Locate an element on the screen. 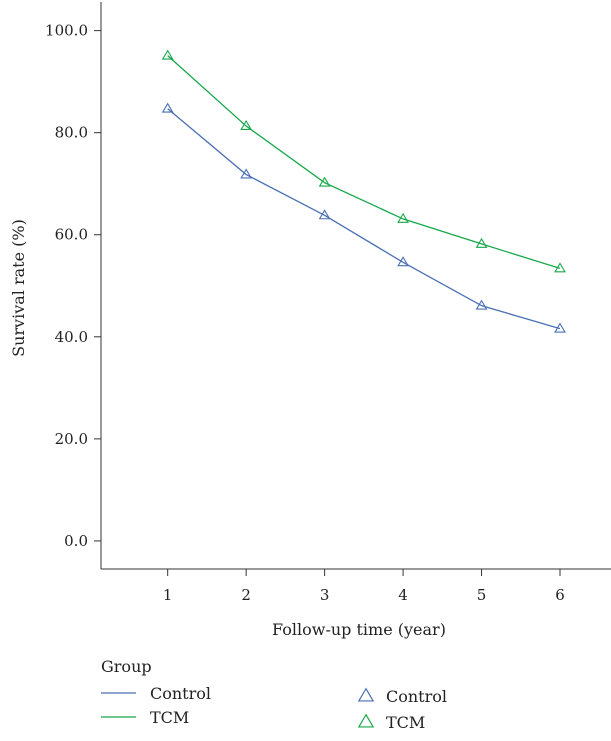 Image resolution: width=611 pixels, height=741 pixels. x-tick-label: 6 is located at coordinates (560, 595).